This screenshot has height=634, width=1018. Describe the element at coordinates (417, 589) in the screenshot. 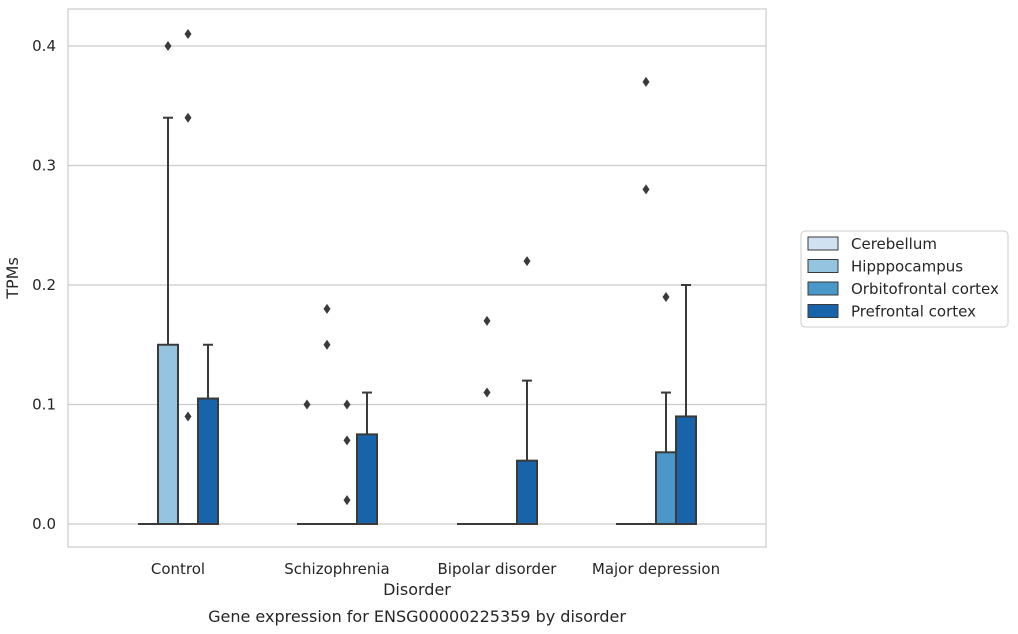

I see `x-axis-label: Disorder` at that location.